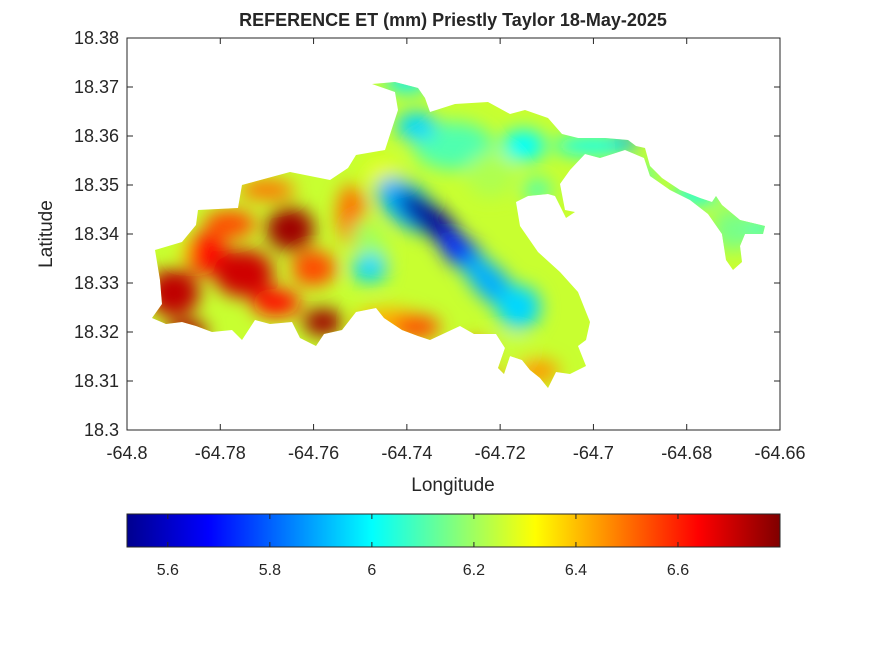 This screenshot has height=656, width=875. Describe the element at coordinates (126, 453) in the screenshot. I see `x-tick-label: -64.8` at that location.